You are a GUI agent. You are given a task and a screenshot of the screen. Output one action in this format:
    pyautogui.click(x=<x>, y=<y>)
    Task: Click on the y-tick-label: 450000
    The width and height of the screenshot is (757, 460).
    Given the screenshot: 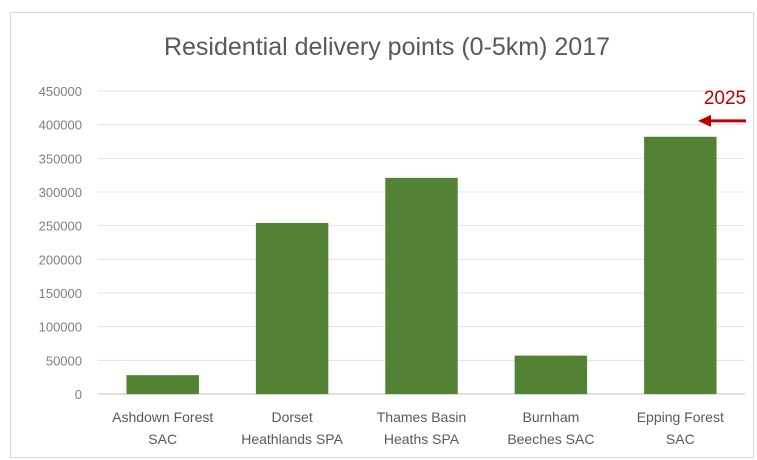 What is the action you would take?
    pyautogui.click(x=60, y=91)
    